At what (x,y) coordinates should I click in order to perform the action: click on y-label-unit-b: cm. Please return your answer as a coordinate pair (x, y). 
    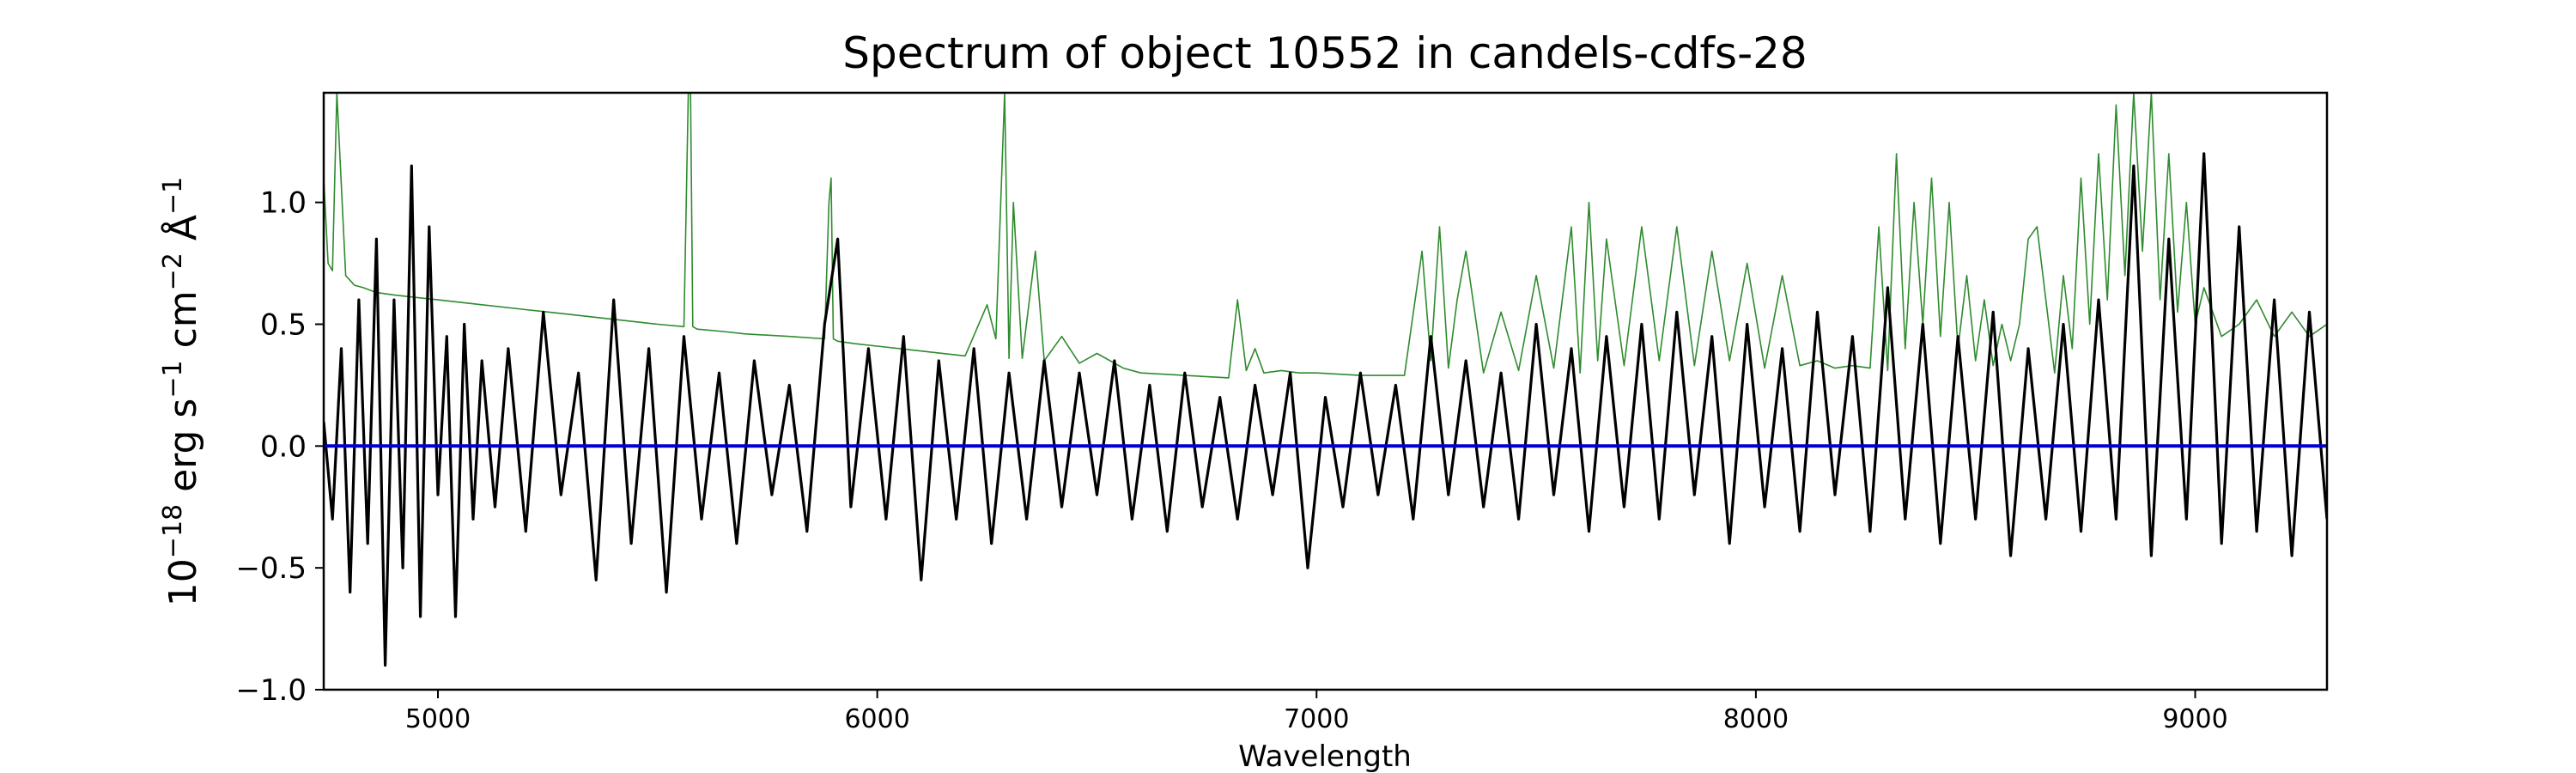
    Looking at the image, I should click on (183, 325).